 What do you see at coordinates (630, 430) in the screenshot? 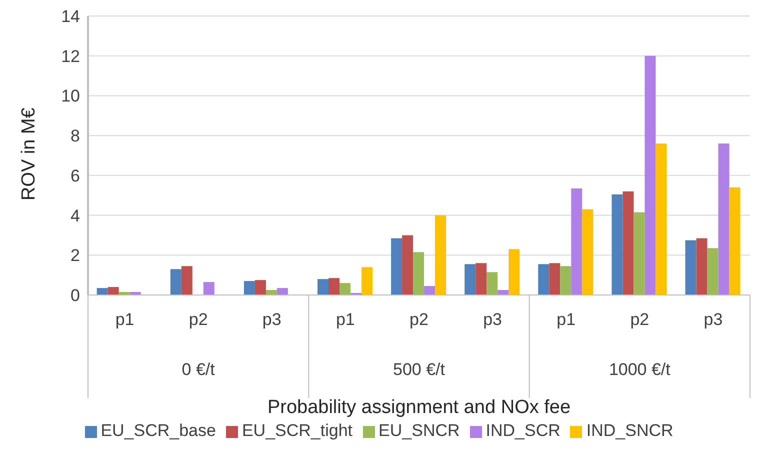
I see `legend-label: IND_SNCR` at bounding box center [630, 430].